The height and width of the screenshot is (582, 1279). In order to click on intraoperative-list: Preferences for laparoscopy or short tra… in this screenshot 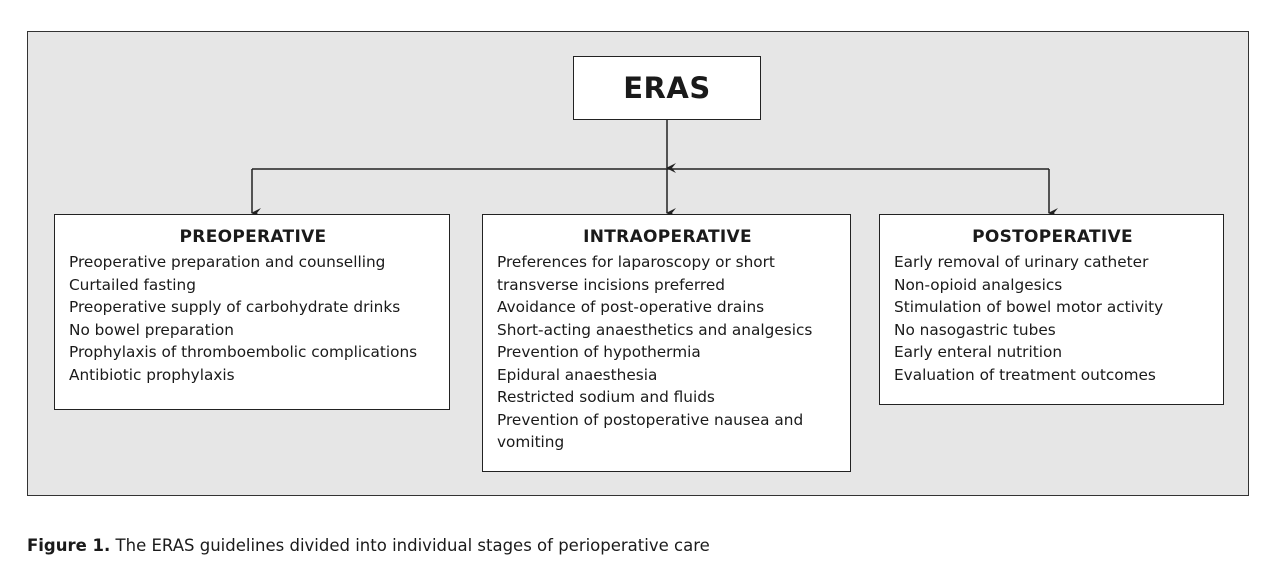, I will do `click(667, 352)`.